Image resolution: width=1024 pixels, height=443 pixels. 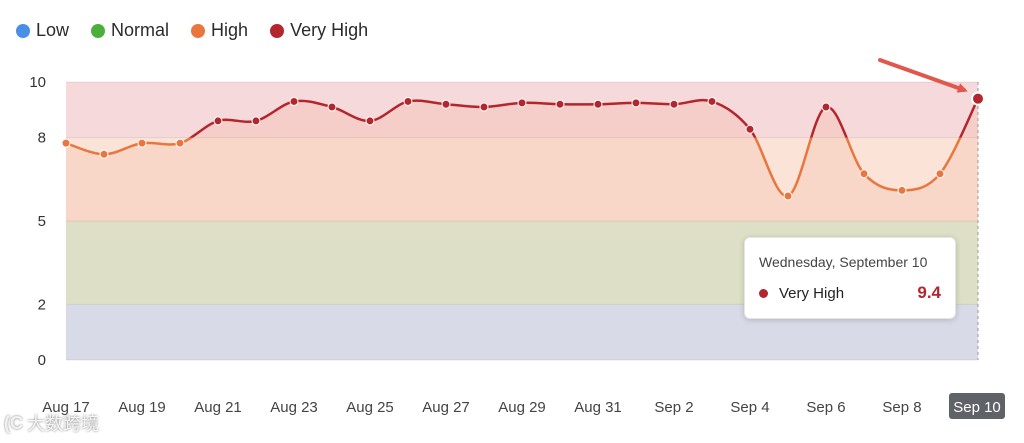 What do you see at coordinates (42, 360) in the screenshot?
I see `y-tick-label: 0` at bounding box center [42, 360].